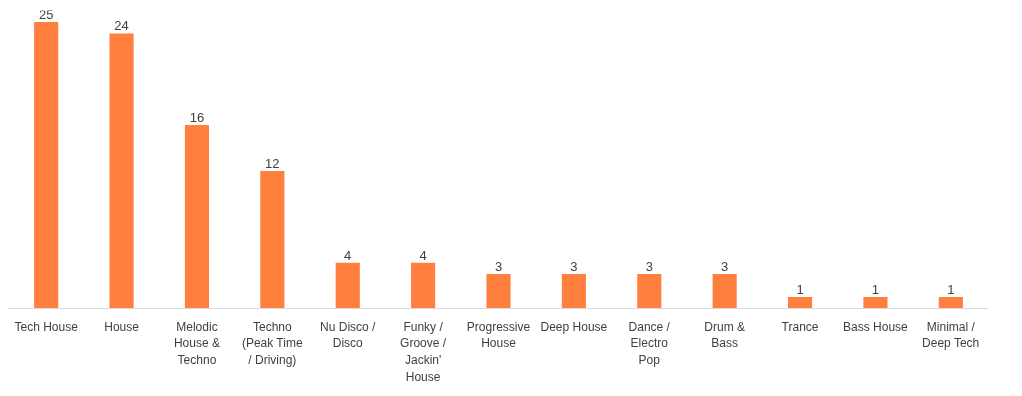 The width and height of the screenshot is (1022, 396). I want to click on x-tick-label: Minimal / Deep Tech, so click(951, 335).